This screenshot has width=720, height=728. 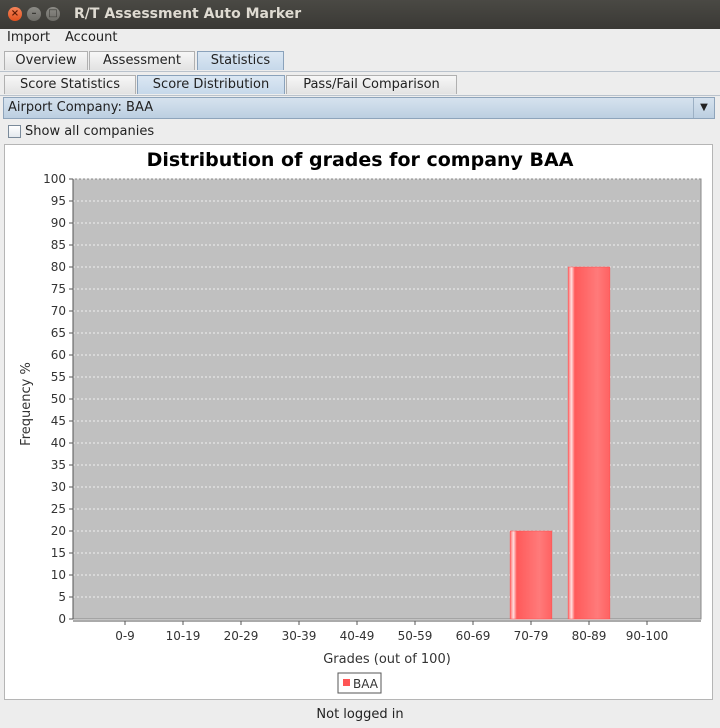 What do you see at coordinates (58, 465) in the screenshot?
I see `y-tick-label: 35` at bounding box center [58, 465].